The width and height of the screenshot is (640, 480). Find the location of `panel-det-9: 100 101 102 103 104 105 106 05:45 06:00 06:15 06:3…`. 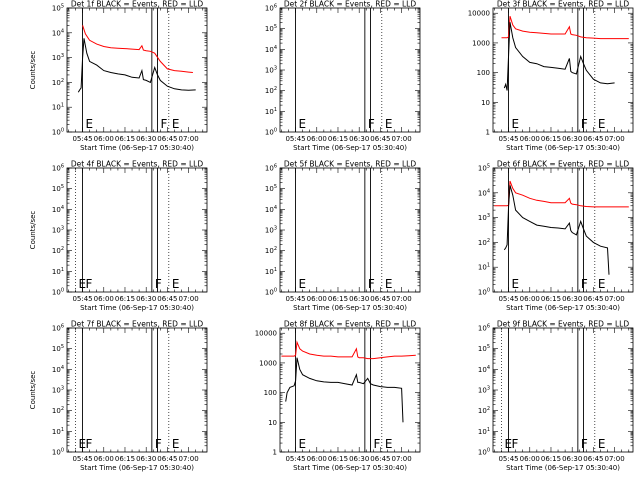

panel-det-9: 100 101 102 103 104 105 106 05:45 06:00 06:15 06:3… is located at coordinates (556, 396).